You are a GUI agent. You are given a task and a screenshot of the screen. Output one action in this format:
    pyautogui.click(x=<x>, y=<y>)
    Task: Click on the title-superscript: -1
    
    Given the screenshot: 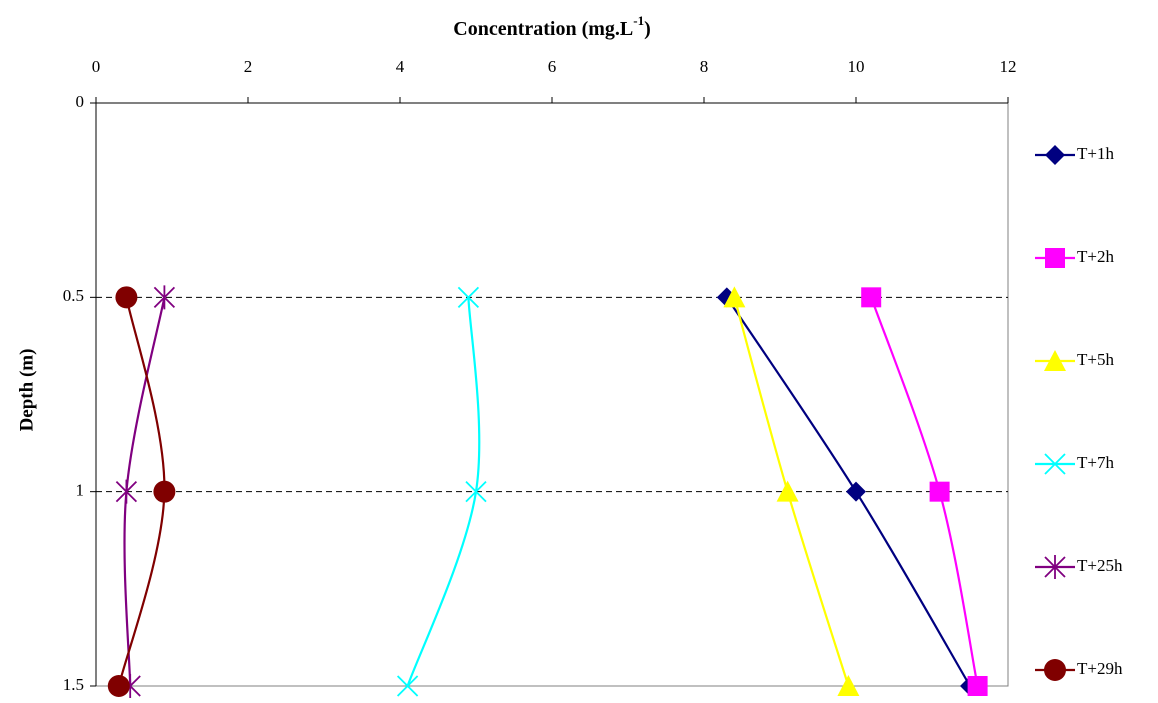 What is the action you would take?
    pyautogui.click(x=638, y=20)
    